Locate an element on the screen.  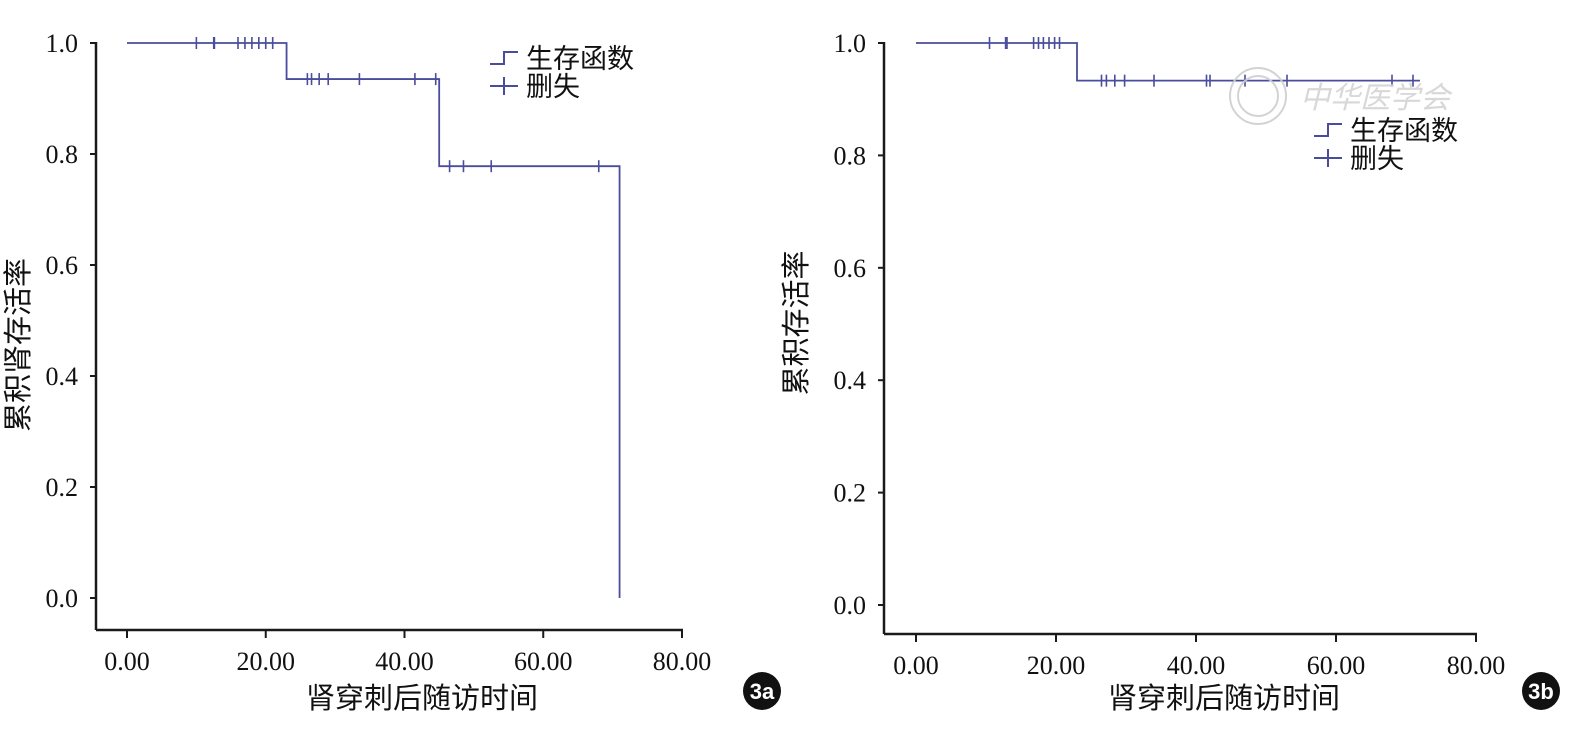
y-axis-title: 累积存活率 is located at coordinates (796, 322).